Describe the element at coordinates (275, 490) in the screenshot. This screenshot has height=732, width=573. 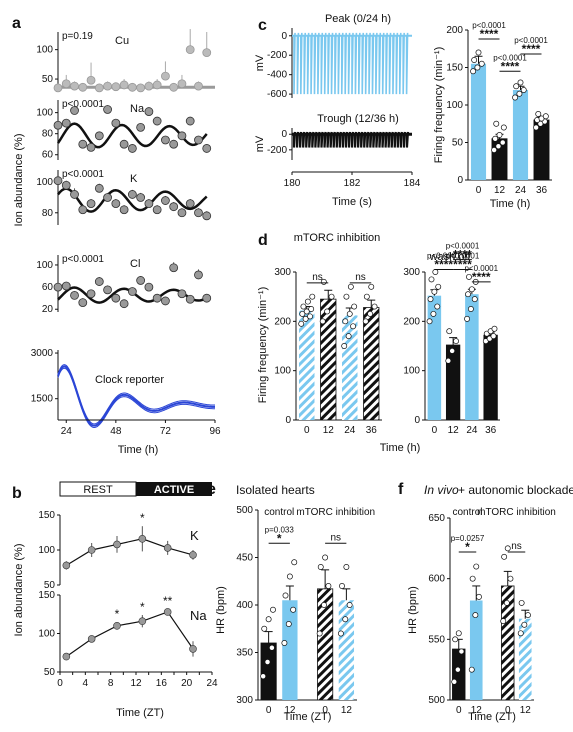
I see `title-e: Isolated hearts` at that location.